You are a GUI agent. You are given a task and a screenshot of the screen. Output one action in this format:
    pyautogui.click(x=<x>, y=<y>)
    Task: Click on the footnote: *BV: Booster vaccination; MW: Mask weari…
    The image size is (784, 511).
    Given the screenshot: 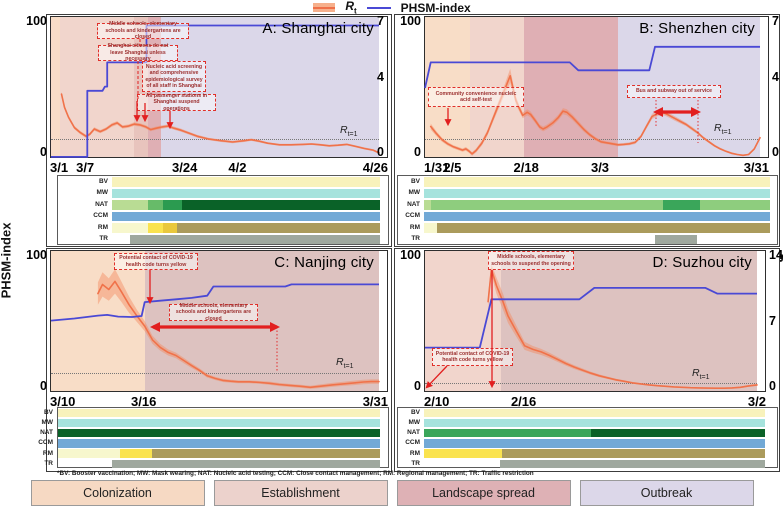 What is the action you would take?
    pyautogui.click(x=295, y=473)
    